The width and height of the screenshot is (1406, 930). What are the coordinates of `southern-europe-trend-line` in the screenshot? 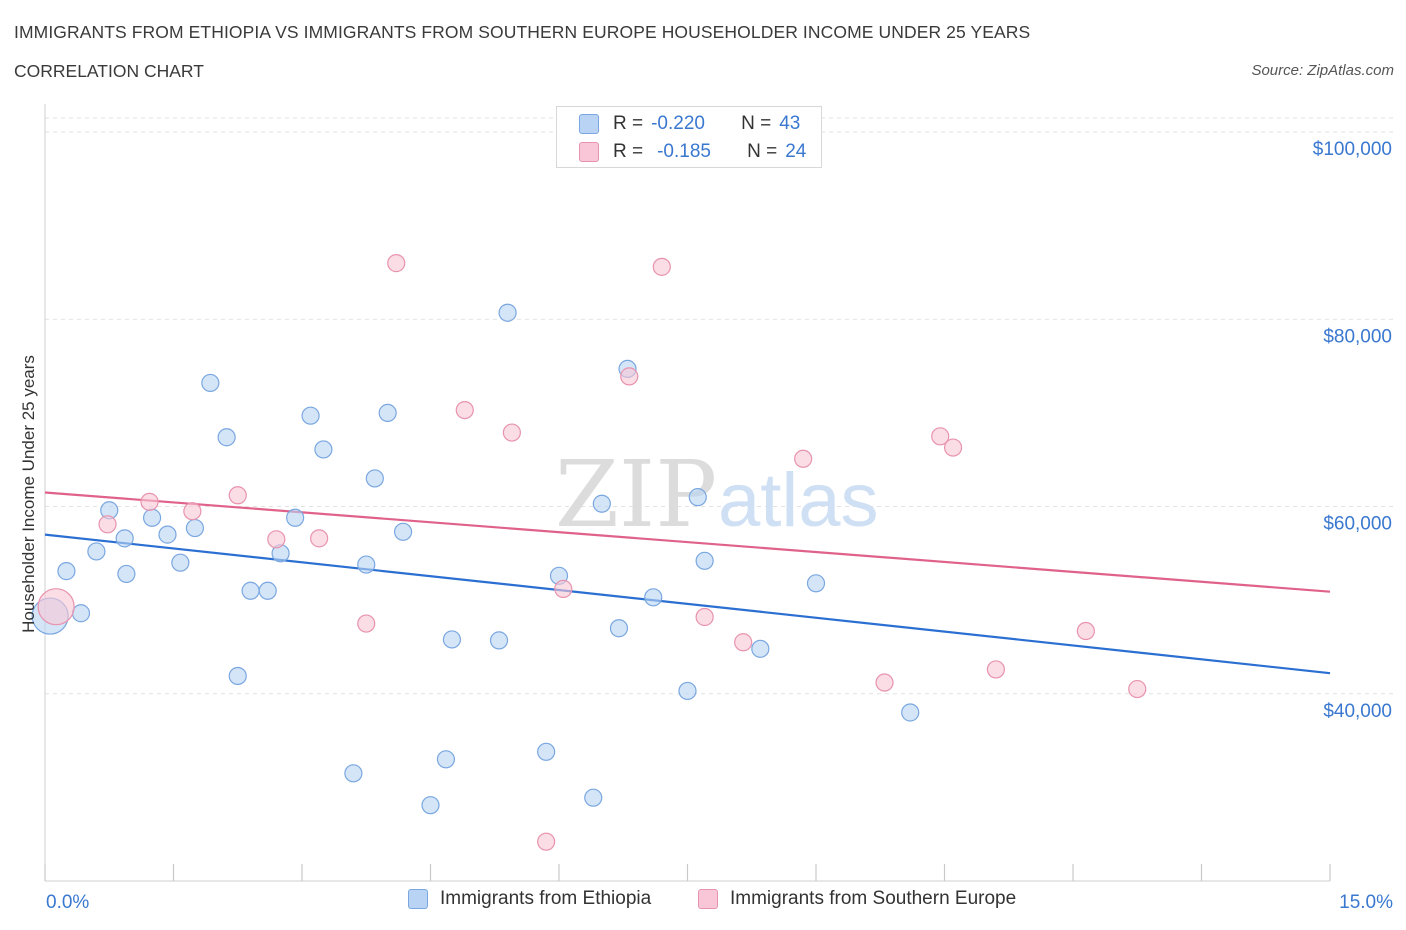 It's located at (687, 542).